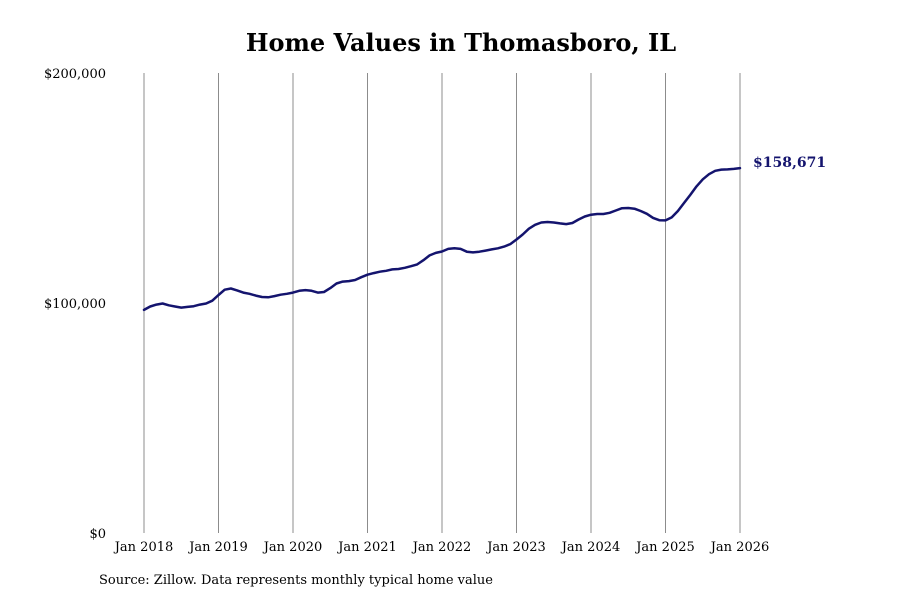  What do you see at coordinates (75, 74) in the screenshot?
I see `y-tick-label: $200,000` at bounding box center [75, 74].